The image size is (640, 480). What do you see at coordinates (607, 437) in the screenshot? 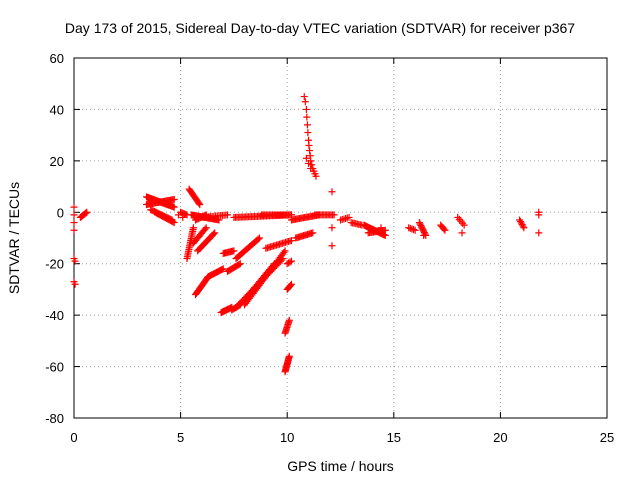
I see `x-tick-label: 25` at bounding box center [607, 437].